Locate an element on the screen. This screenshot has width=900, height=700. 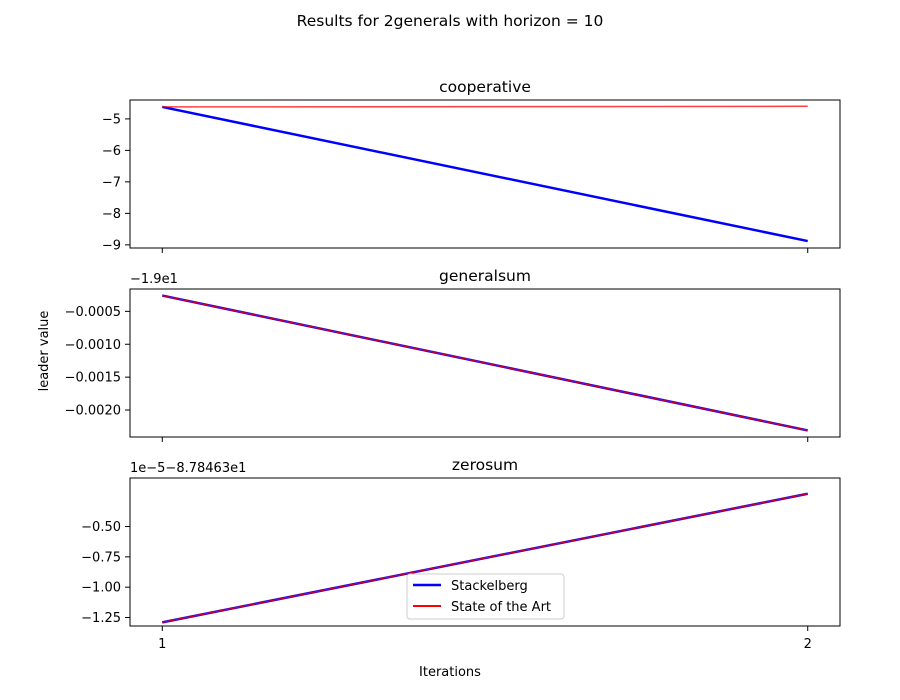
y-tick-label: −9 is located at coordinates (111, 245).